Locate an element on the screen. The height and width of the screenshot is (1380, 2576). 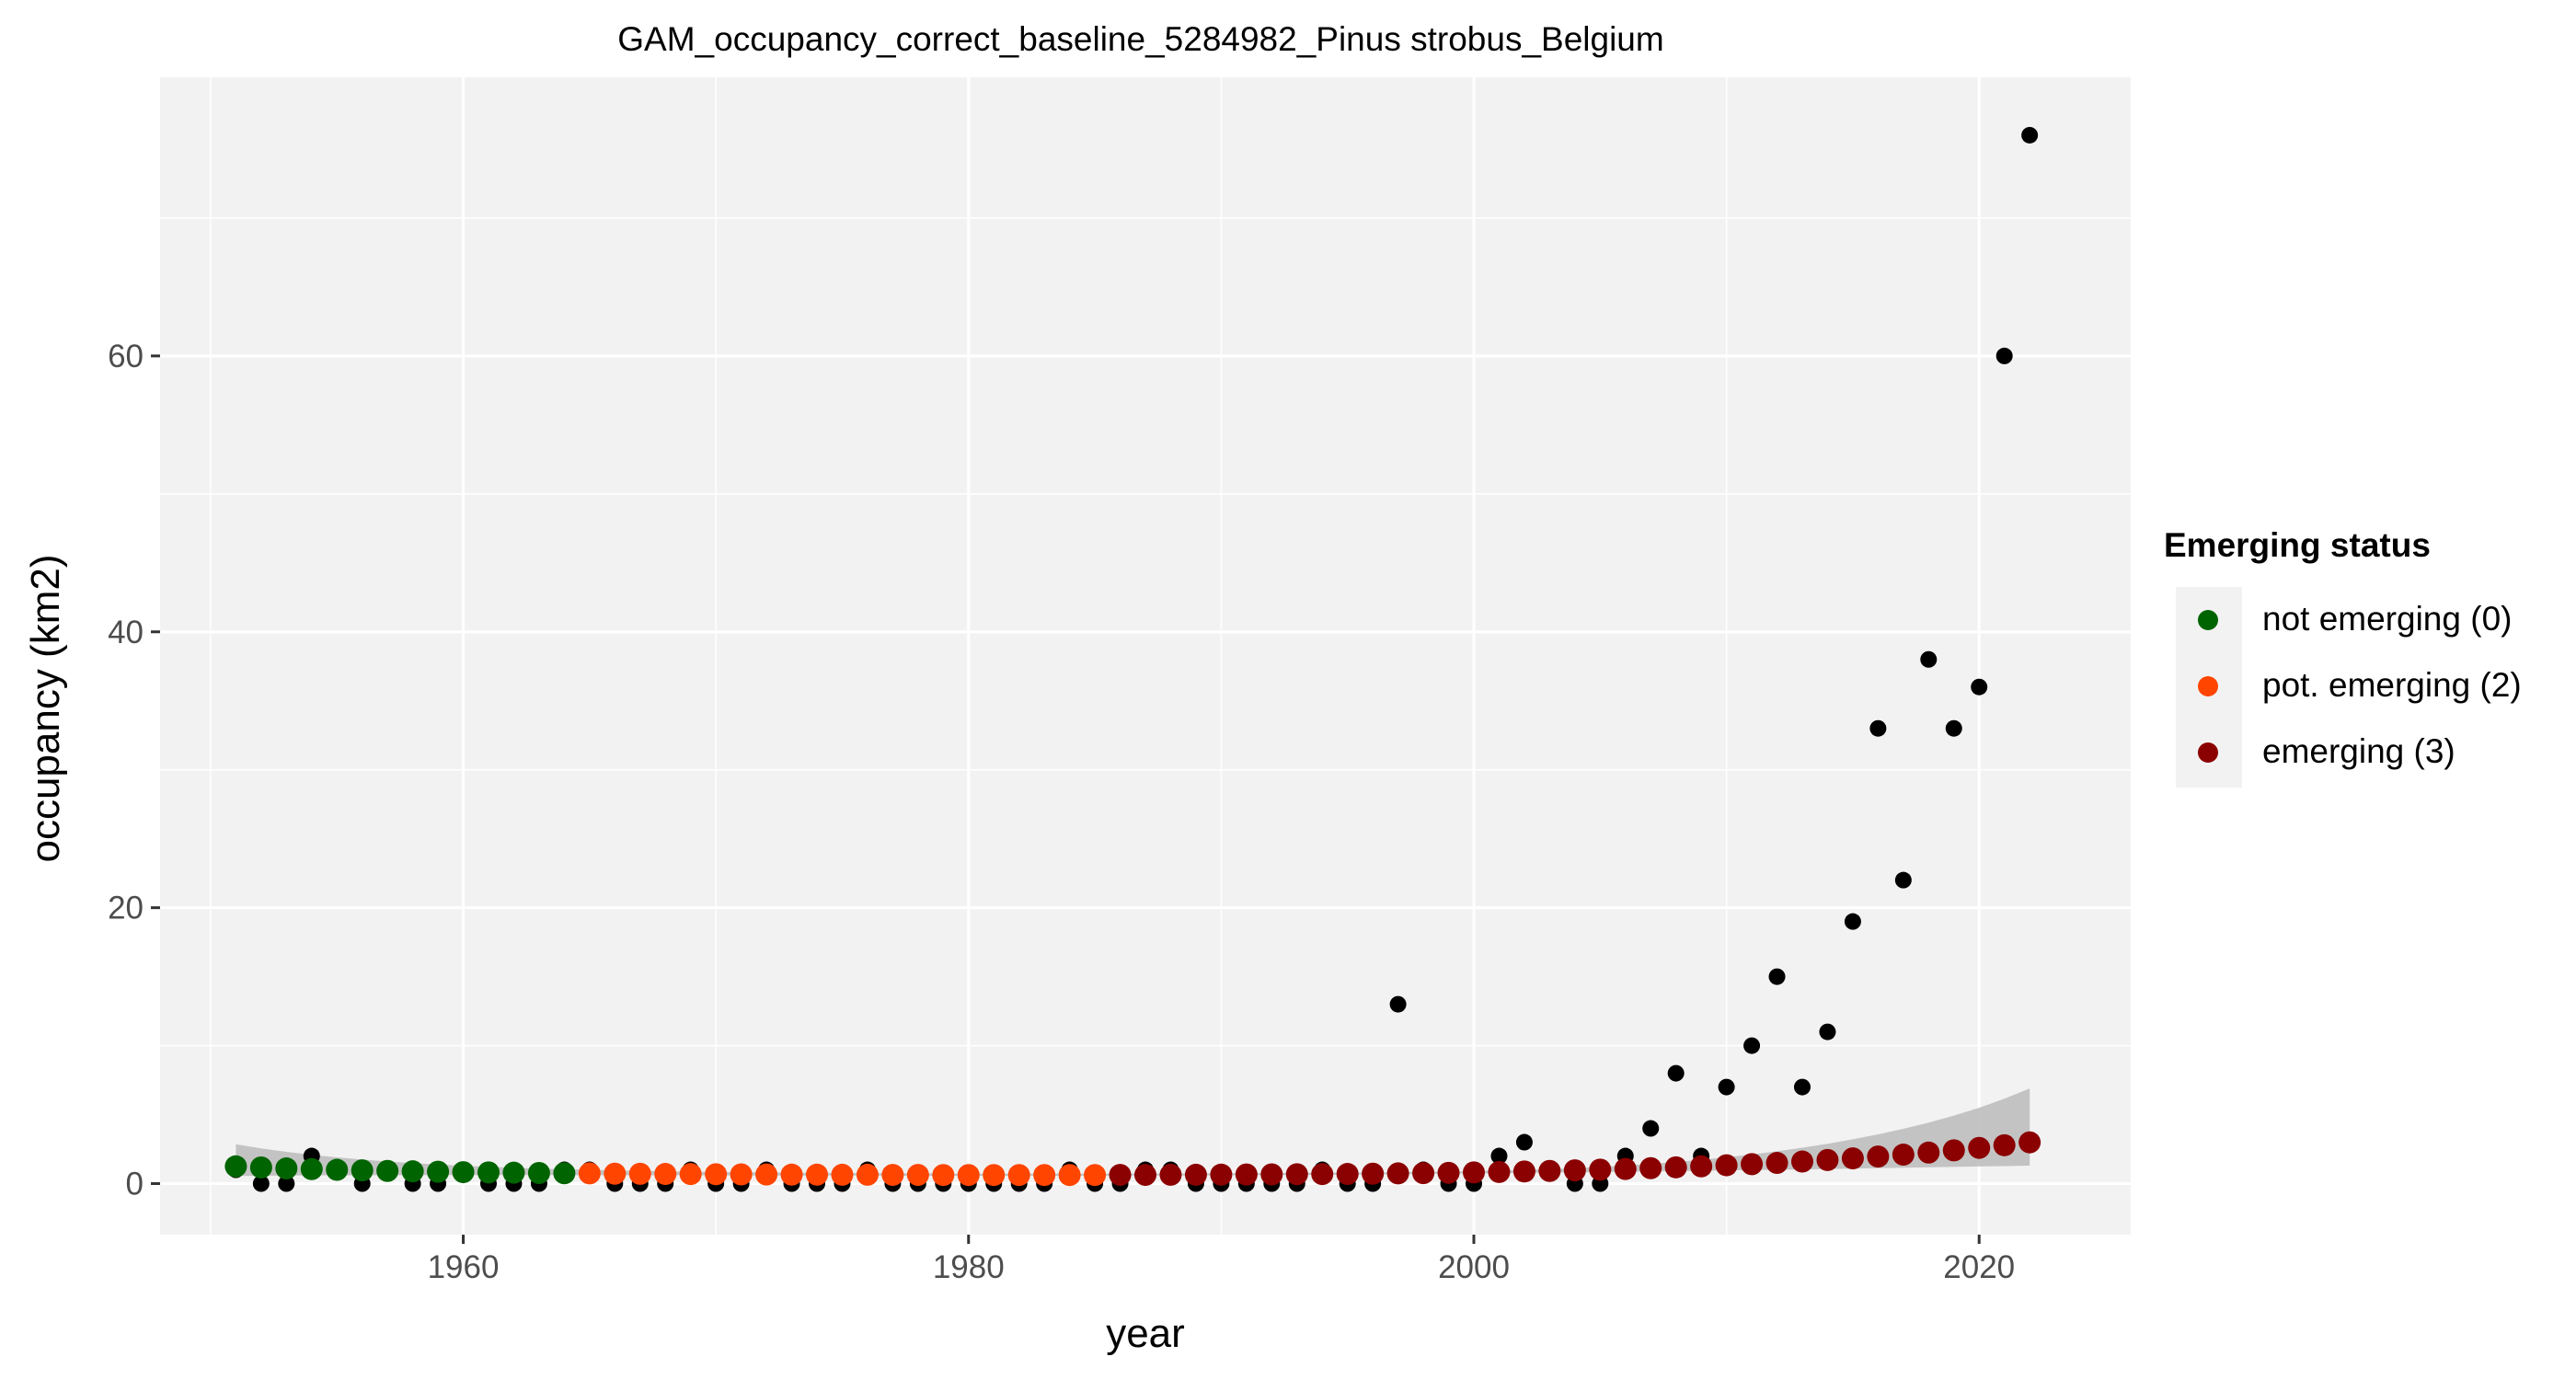
x-tick-label: 1980 is located at coordinates (969, 1267).